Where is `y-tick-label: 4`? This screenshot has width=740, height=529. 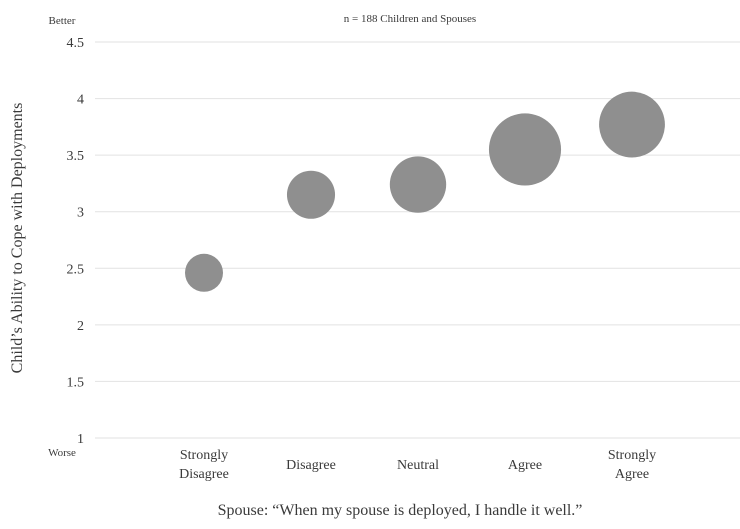 y-tick-label: 4 is located at coordinates (80, 100).